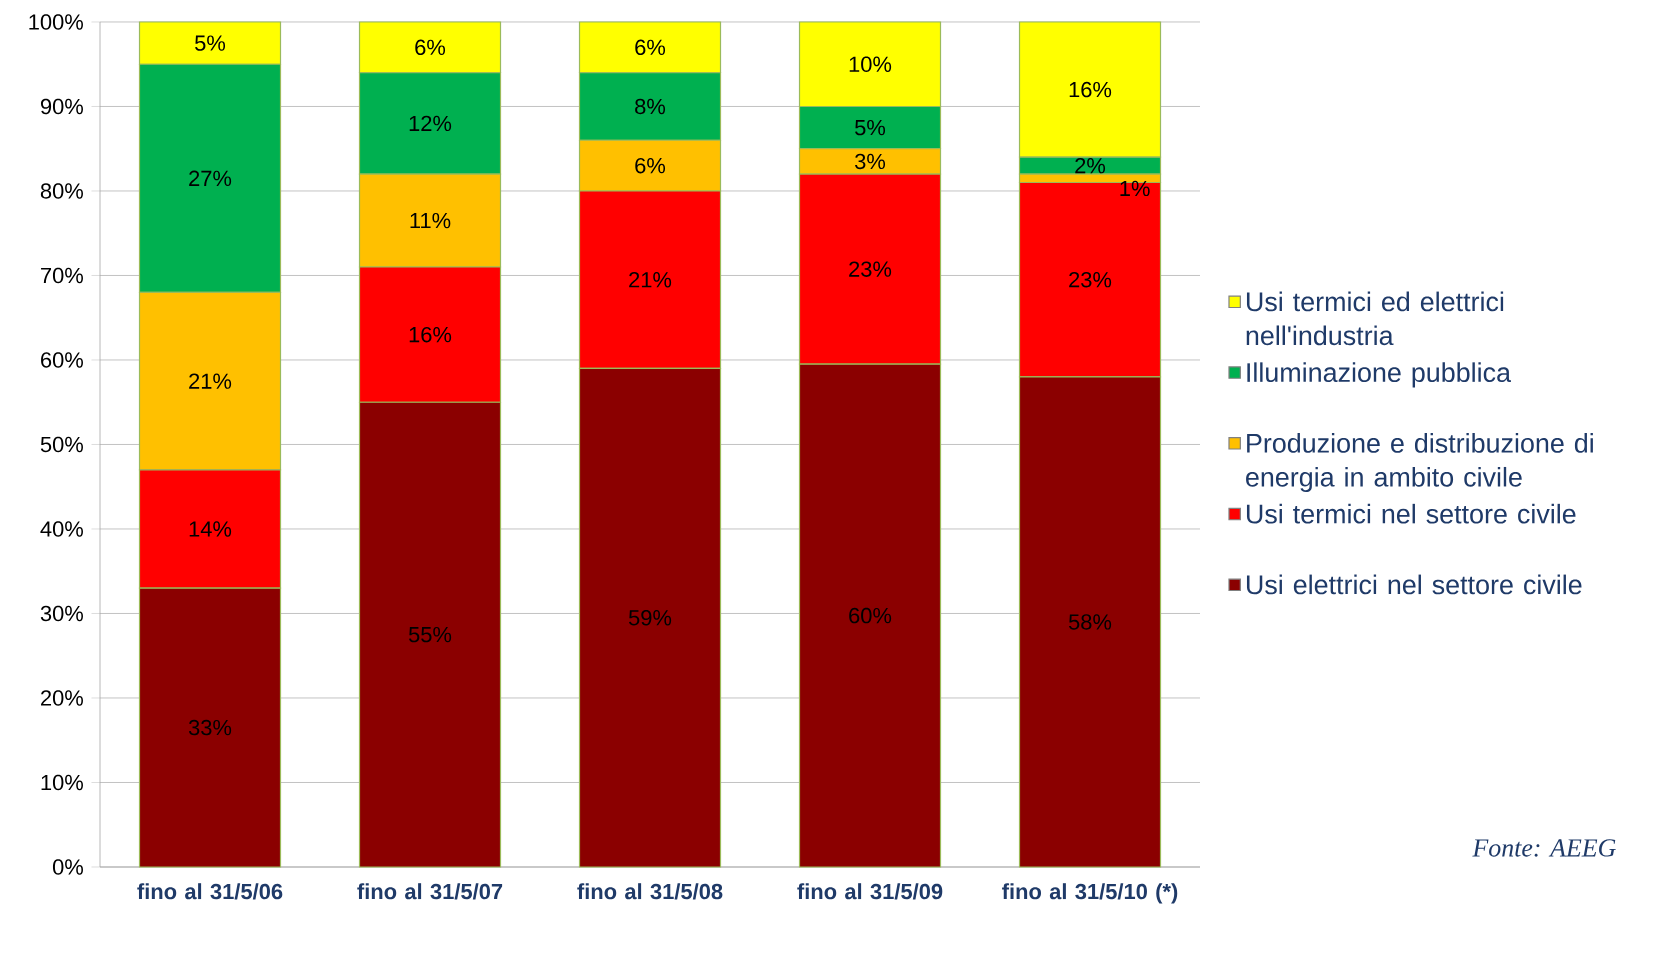 This screenshot has width=1674, height=960. What do you see at coordinates (1135, 188) in the screenshot?
I see `data-label: 1%` at bounding box center [1135, 188].